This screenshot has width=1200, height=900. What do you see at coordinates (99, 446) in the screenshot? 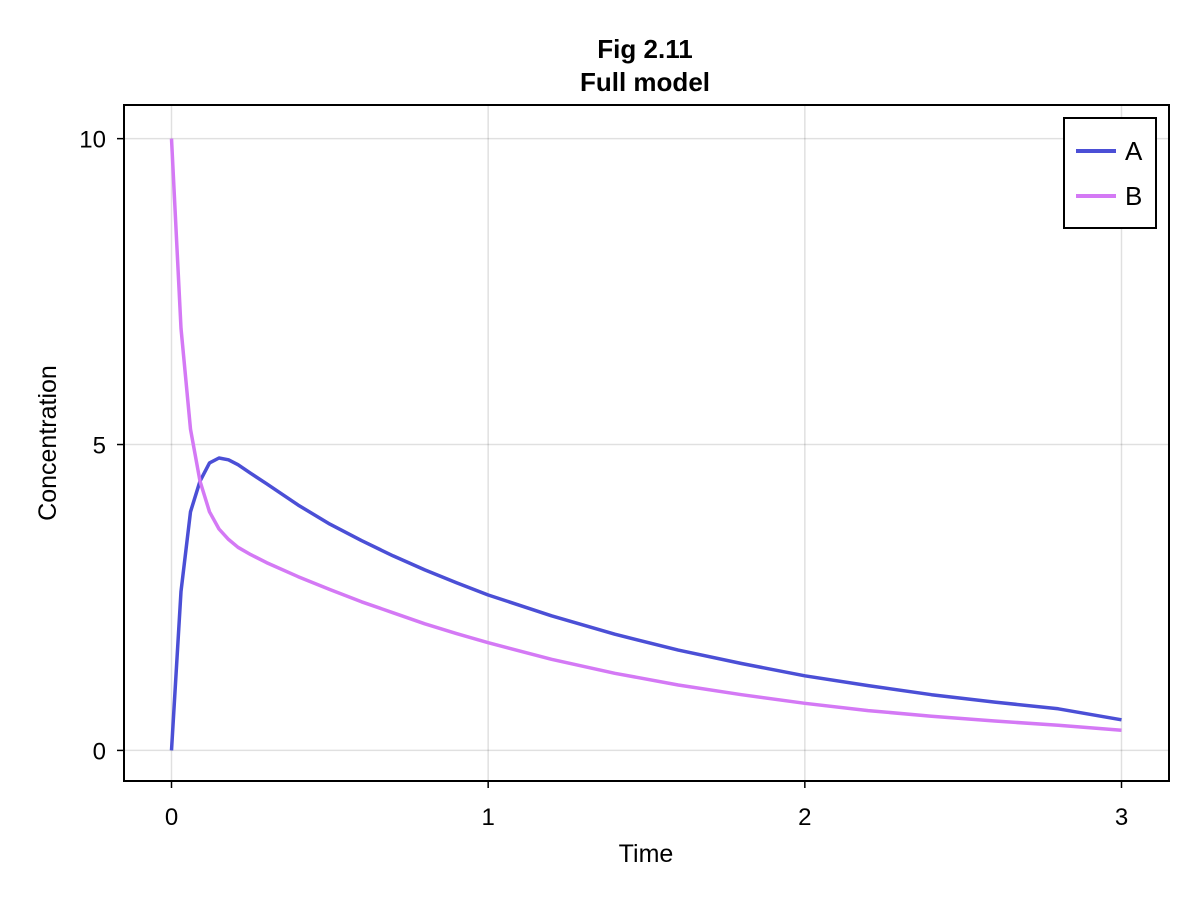
I see `y-tick-label: 5` at bounding box center [99, 446].